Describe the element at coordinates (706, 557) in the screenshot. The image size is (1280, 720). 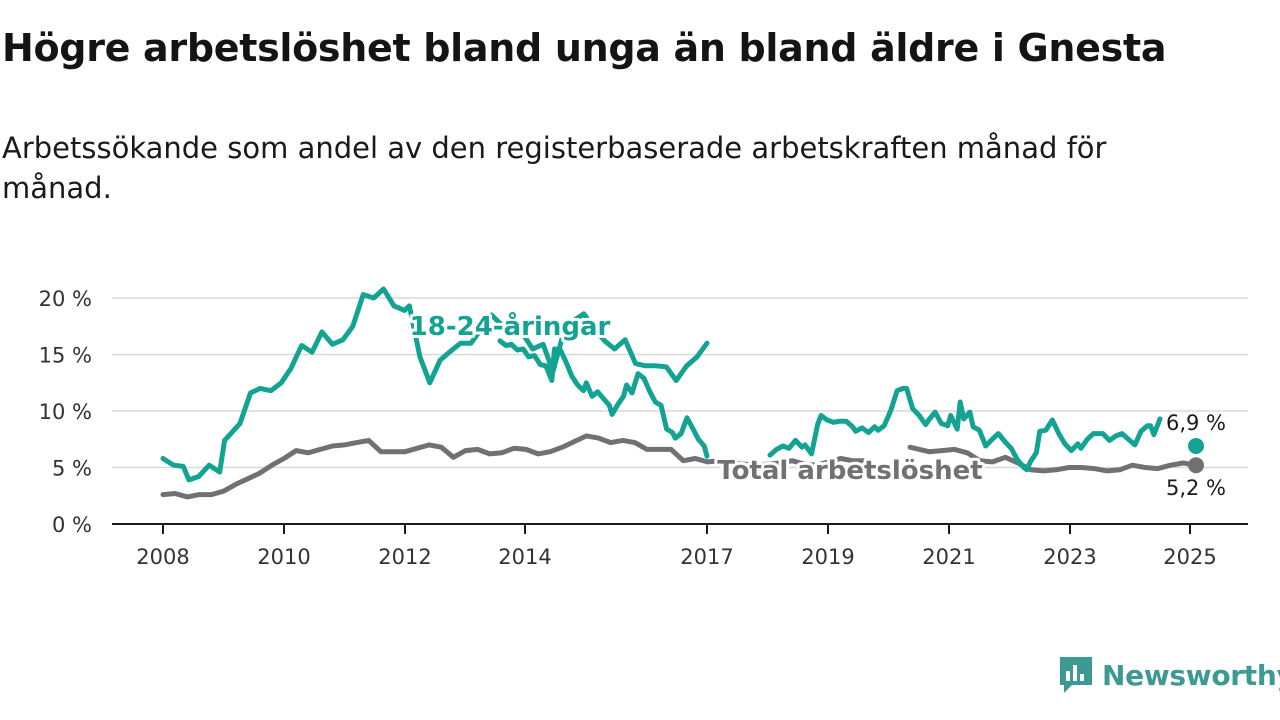
I see `x-tick-label: 2017` at that location.